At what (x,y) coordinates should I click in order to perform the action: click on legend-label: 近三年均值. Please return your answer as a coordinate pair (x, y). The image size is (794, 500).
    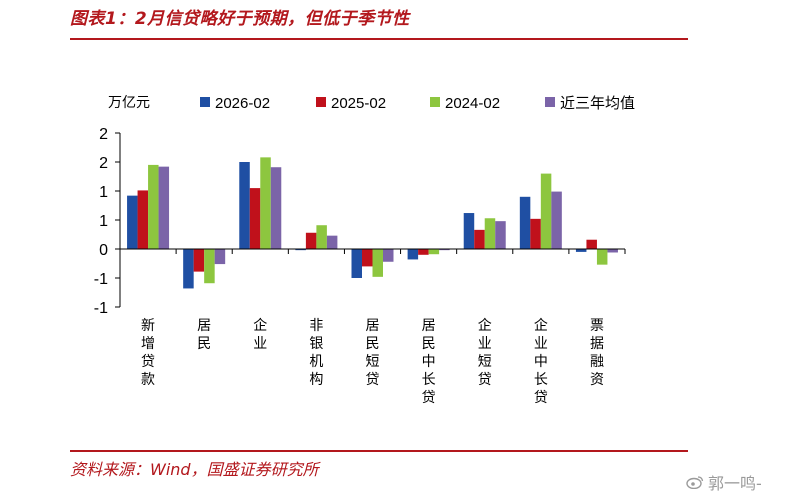
    Looking at the image, I should click on (597, 103).